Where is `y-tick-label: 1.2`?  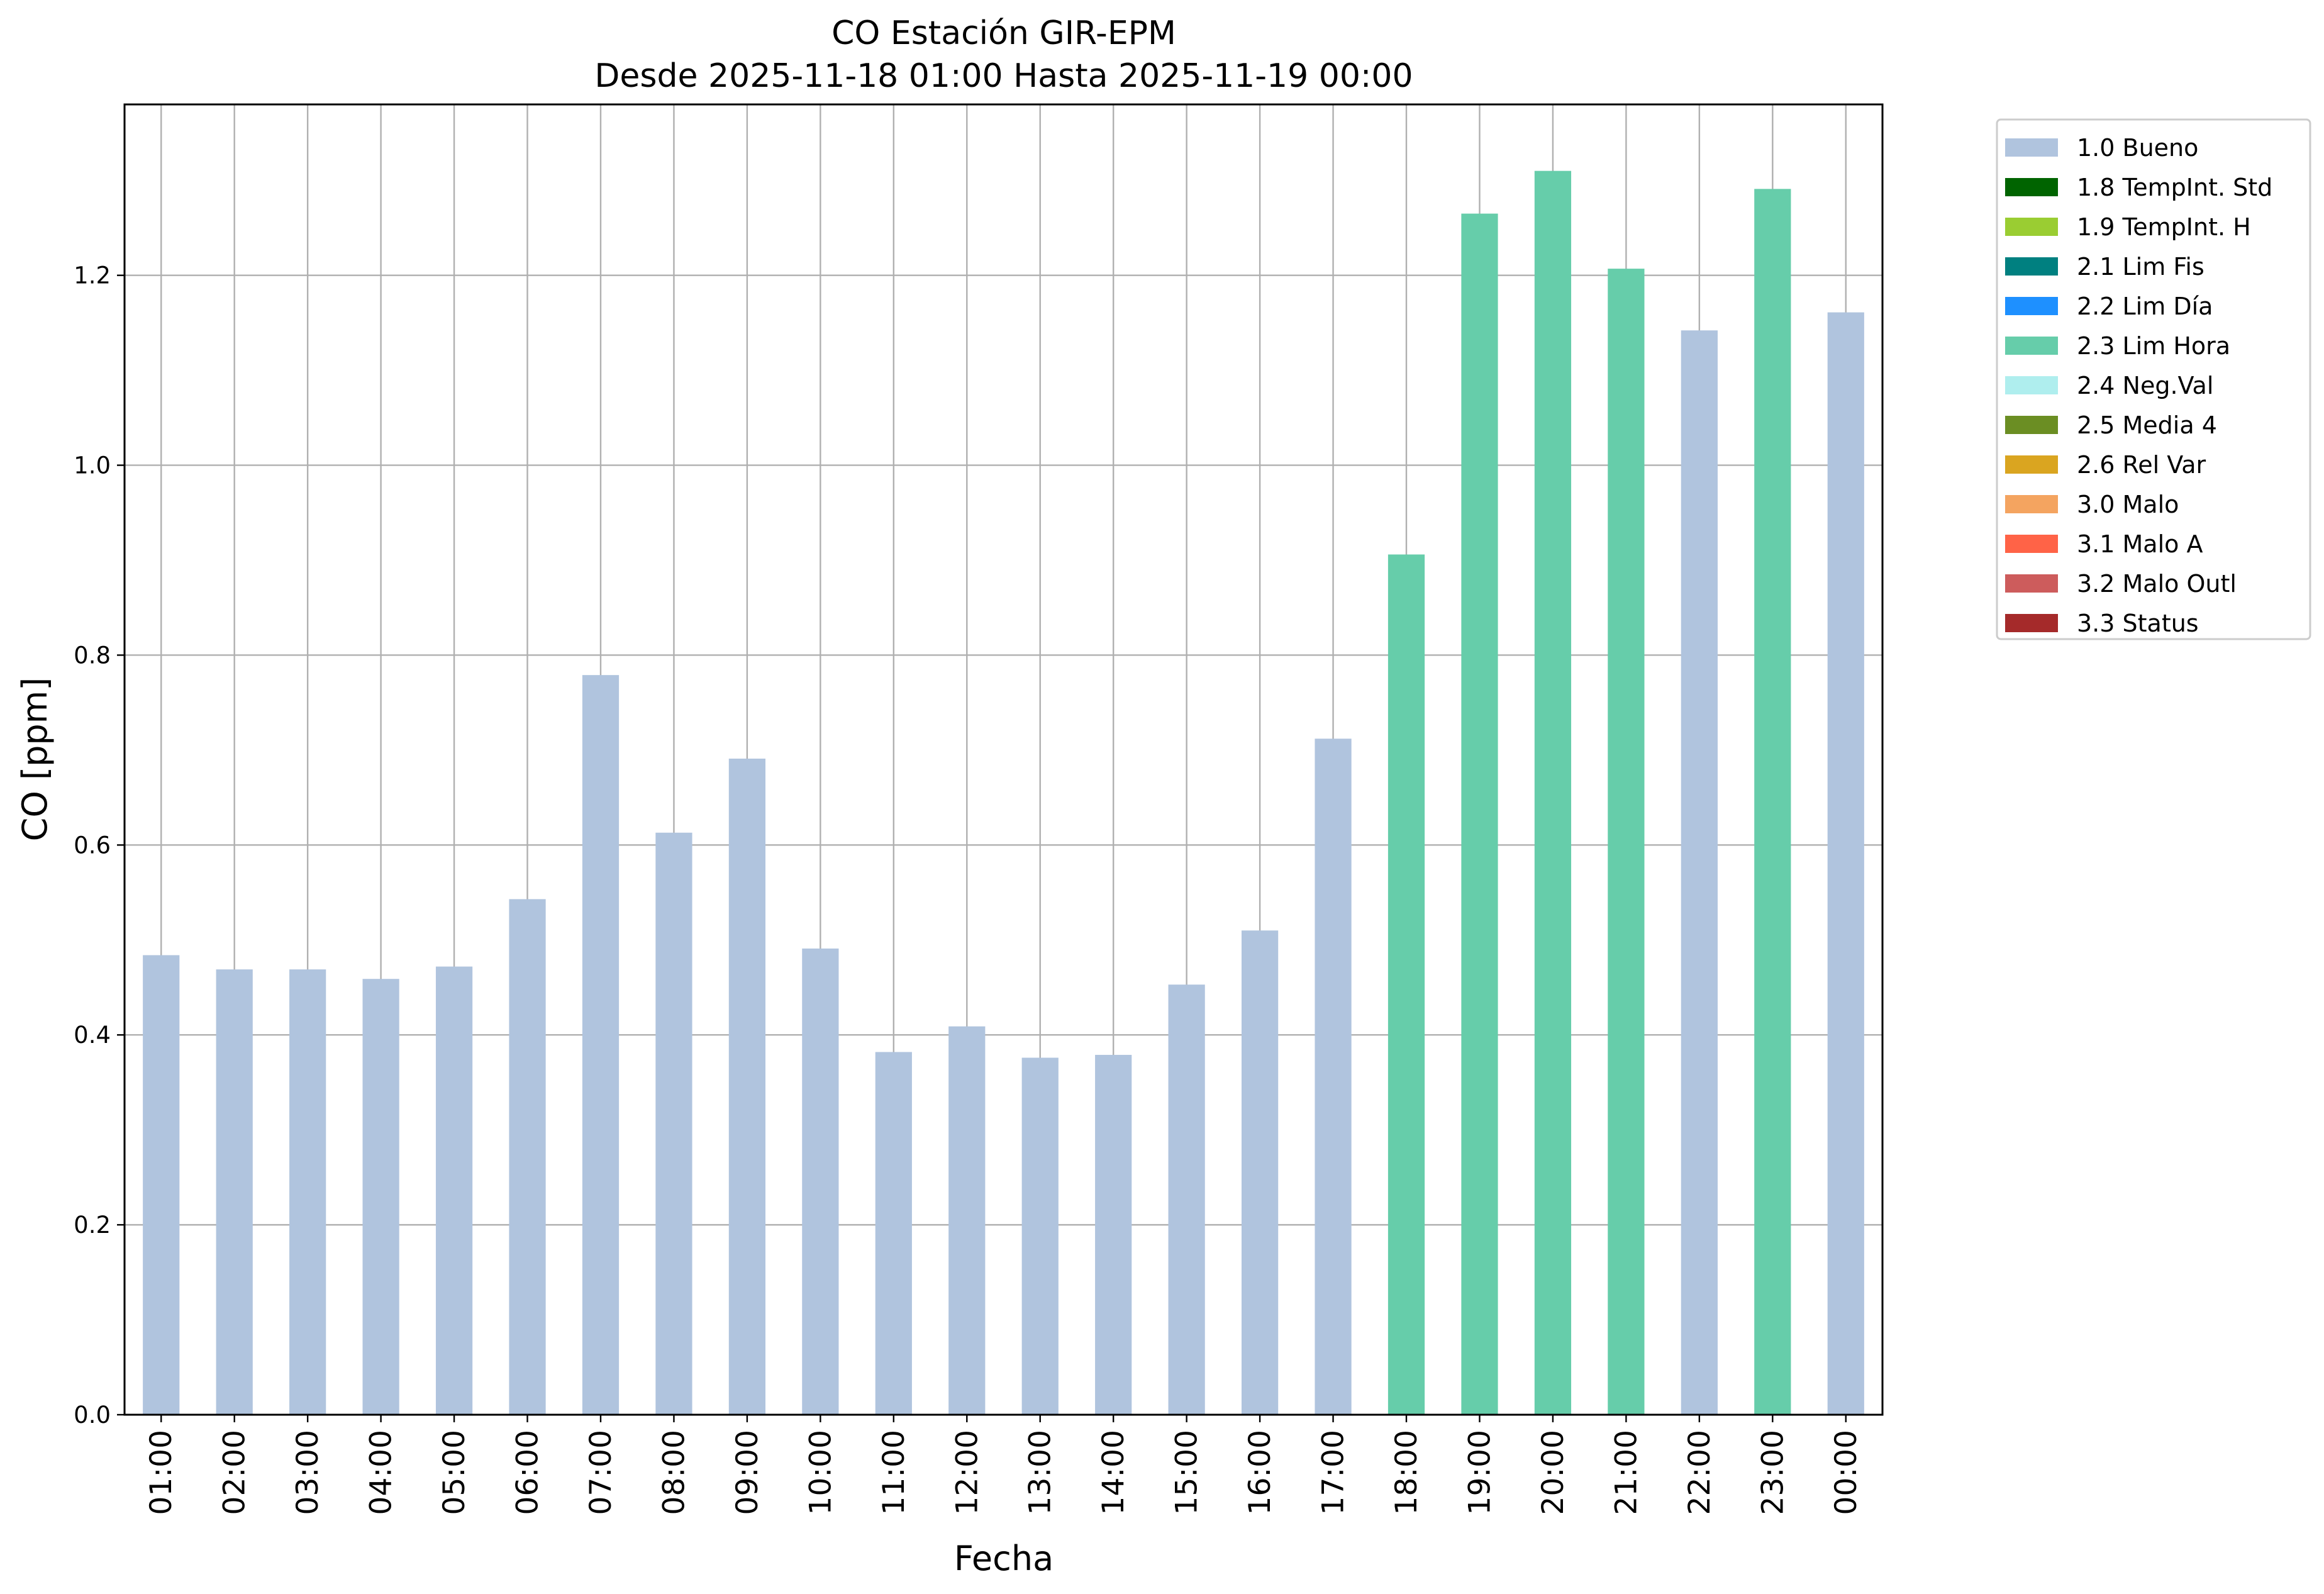 y-tick-label: 1.2 is located at coordinates (93, 275).